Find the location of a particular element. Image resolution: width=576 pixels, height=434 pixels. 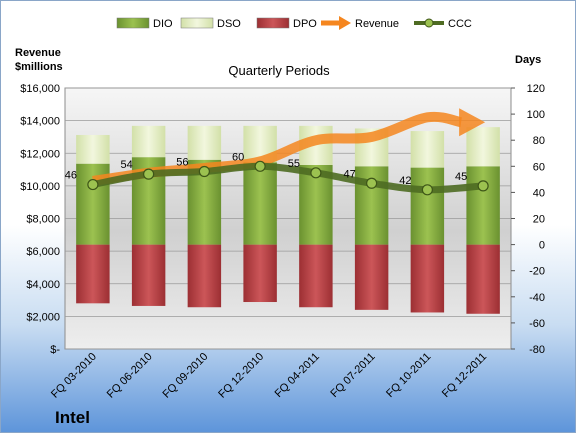

legend-label-ccc: CCC is located at coordinates (460, 24).